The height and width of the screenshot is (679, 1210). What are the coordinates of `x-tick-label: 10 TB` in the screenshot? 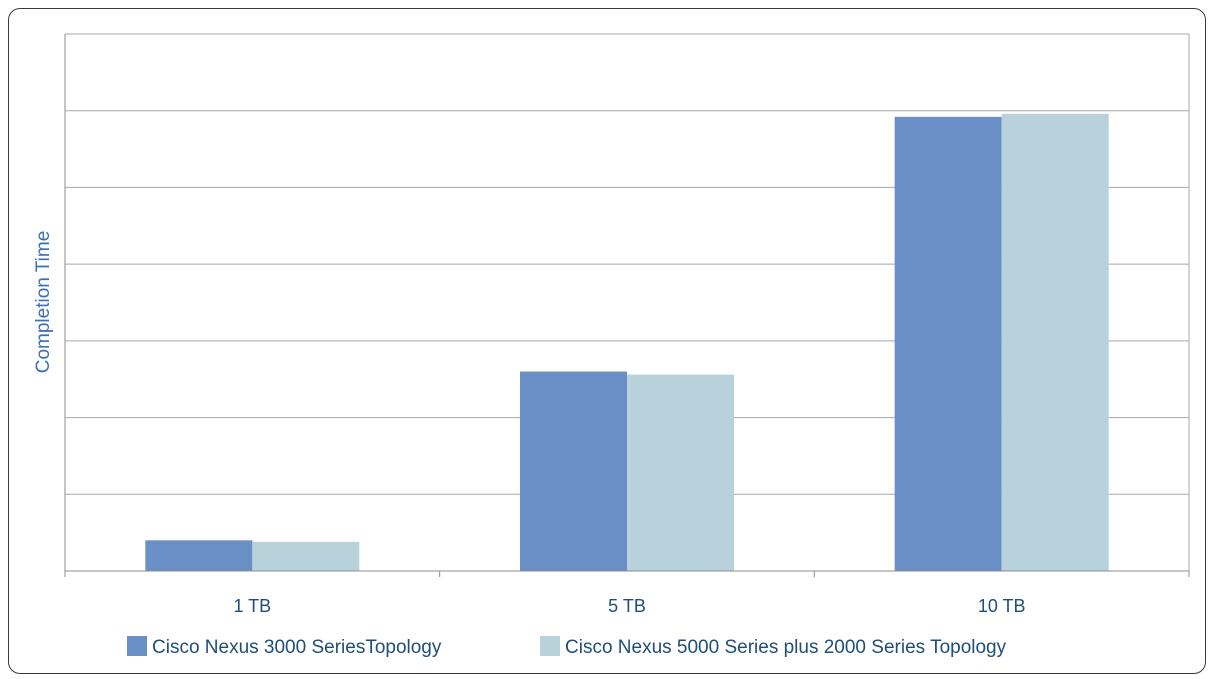 It's located at (1002, 606).